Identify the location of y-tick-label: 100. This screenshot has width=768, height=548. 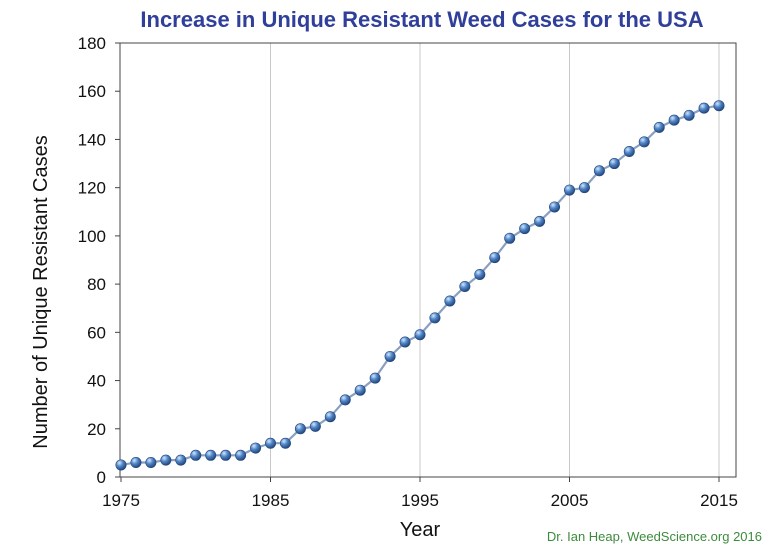
(92, 236).